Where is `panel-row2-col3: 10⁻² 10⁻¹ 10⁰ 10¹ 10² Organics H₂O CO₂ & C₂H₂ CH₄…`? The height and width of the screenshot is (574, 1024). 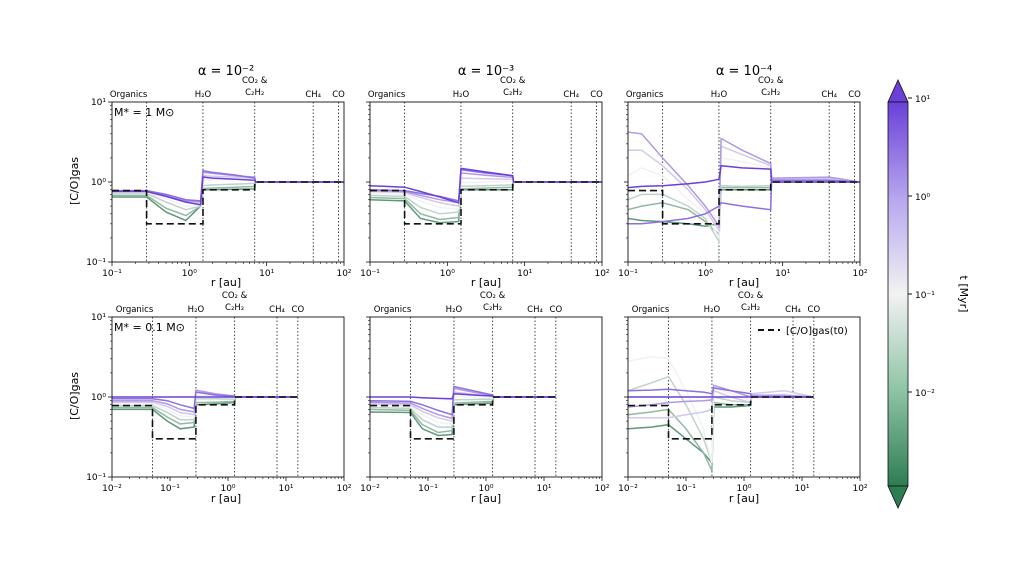 panel-row2-col3: 10⁻² 10⁻¹ 10⁰ 10¹ 10² Organics H₂O CO₂ & C₂H₂ CH₄… is located at coordinates (743, 392).